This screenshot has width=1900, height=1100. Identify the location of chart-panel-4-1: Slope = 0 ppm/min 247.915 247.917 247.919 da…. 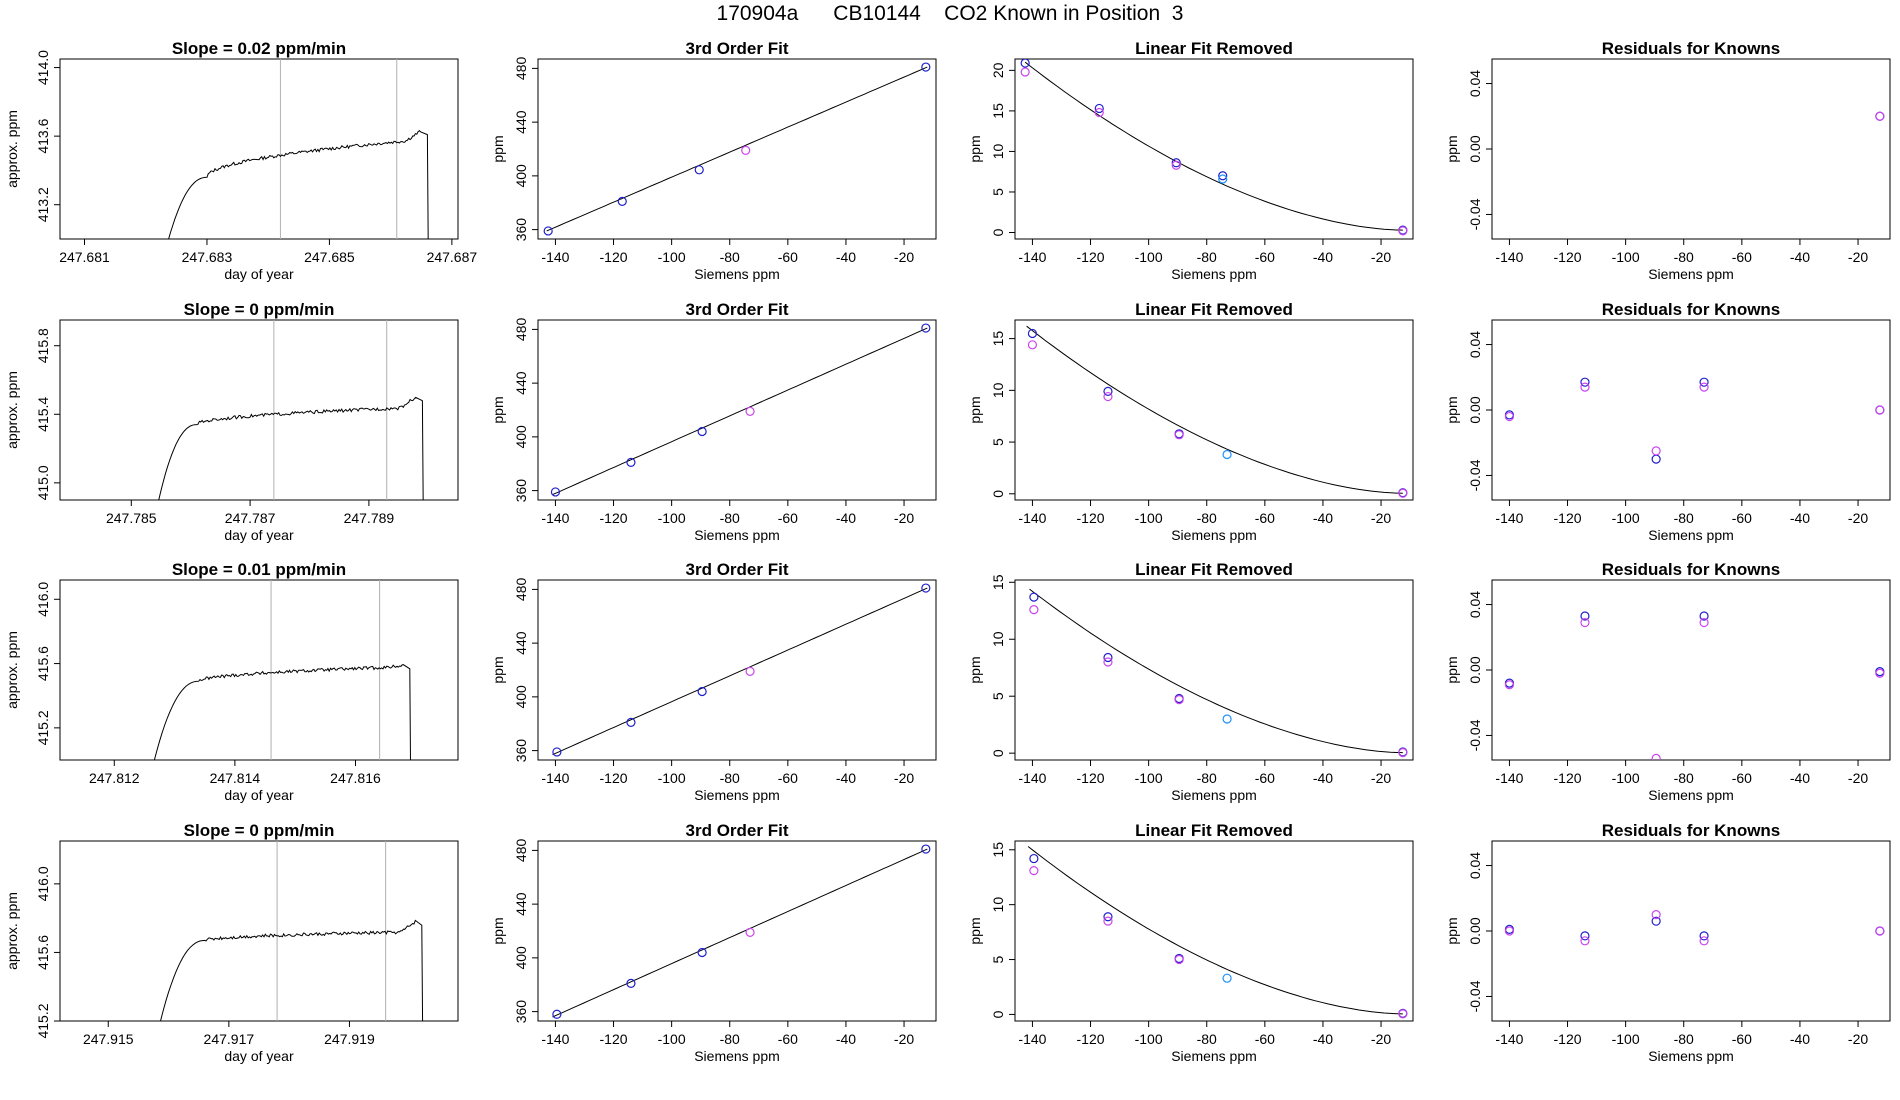
(231, 942).